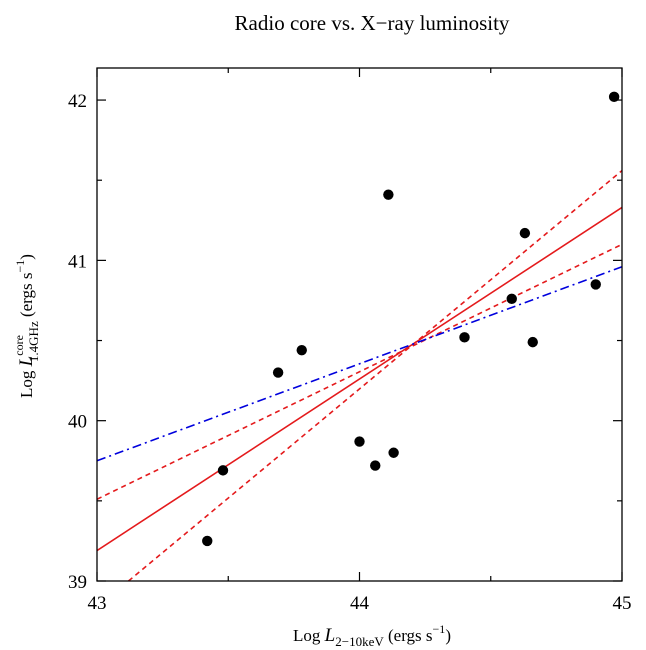 The height and width of the screenshot is (650, 646). Describe the element at coordinates (359, 641) in the screenshot. I see `x-label-subscript: 2−10keV` at that location.